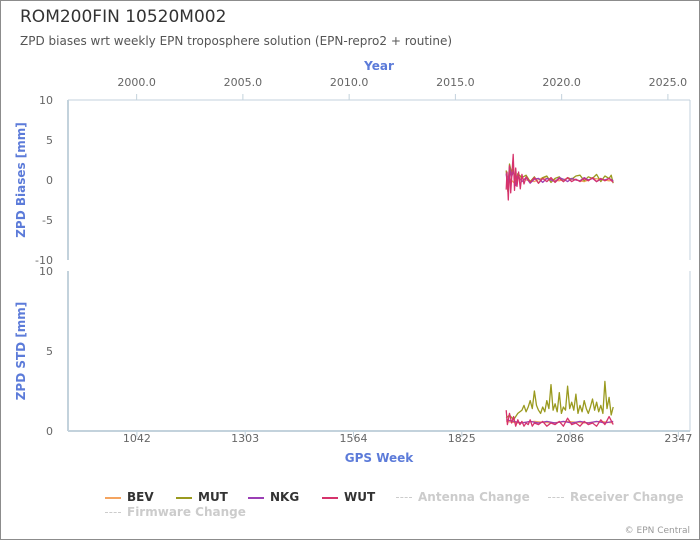  What do you see at coordinates (657, 531) in the screenshot?
I see `credits-text: © EPN Central` at bounding box center [657, 531].